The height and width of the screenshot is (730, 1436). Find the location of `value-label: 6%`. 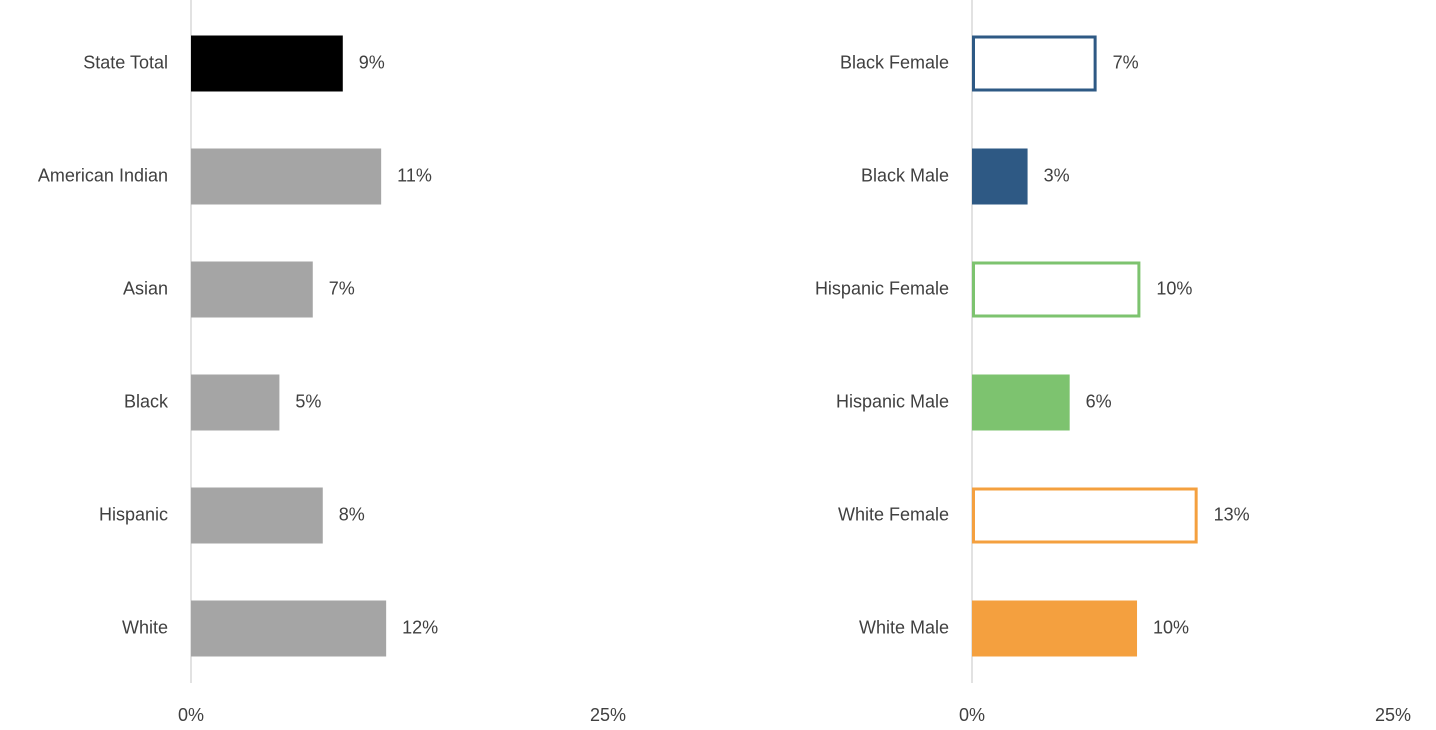

value-label: 6% is located at coordinates (1099, 401).